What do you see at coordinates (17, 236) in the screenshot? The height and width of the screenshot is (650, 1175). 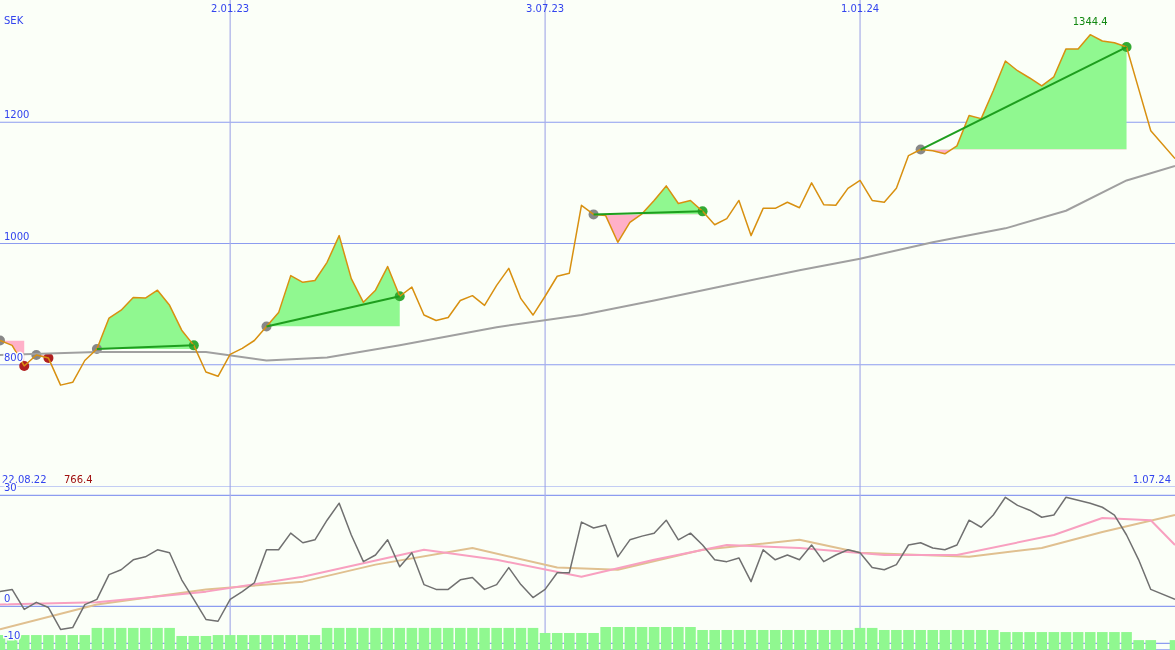 I see `y-tick-label: 1000` at bounding box center [17, 236].